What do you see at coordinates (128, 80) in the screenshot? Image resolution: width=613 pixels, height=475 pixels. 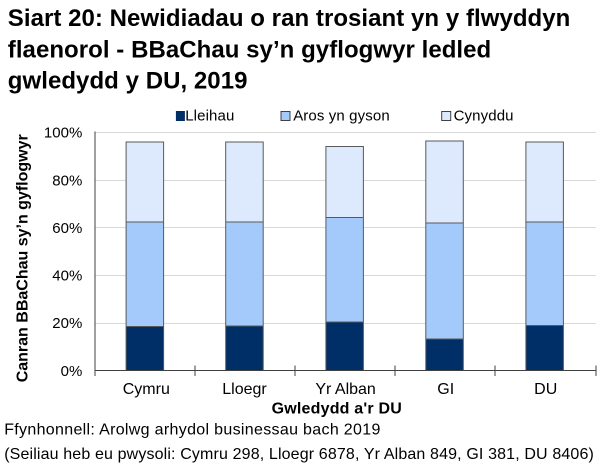 I see `svg-text: gwledydd y DU, 2019` at bounding box center [128, 80].